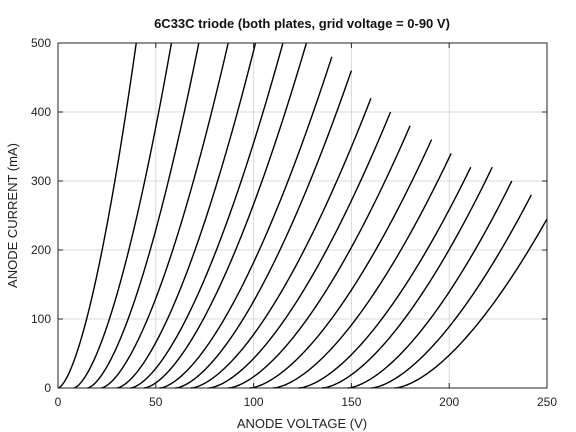 The image size is (576, 432). What do you see at coordinates (254, 402) in the screenshot?
I see `x-tick-label: 100` at bounding box center [254, 402].